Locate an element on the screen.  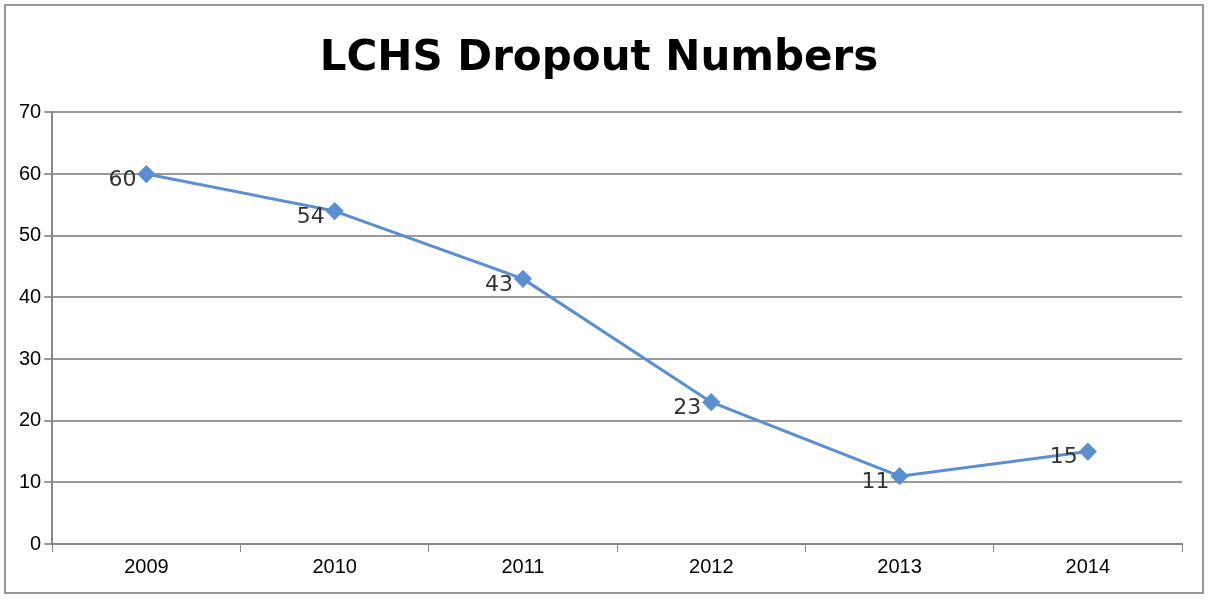
y-tick-label: 10 is located at coordinates (30, 480).